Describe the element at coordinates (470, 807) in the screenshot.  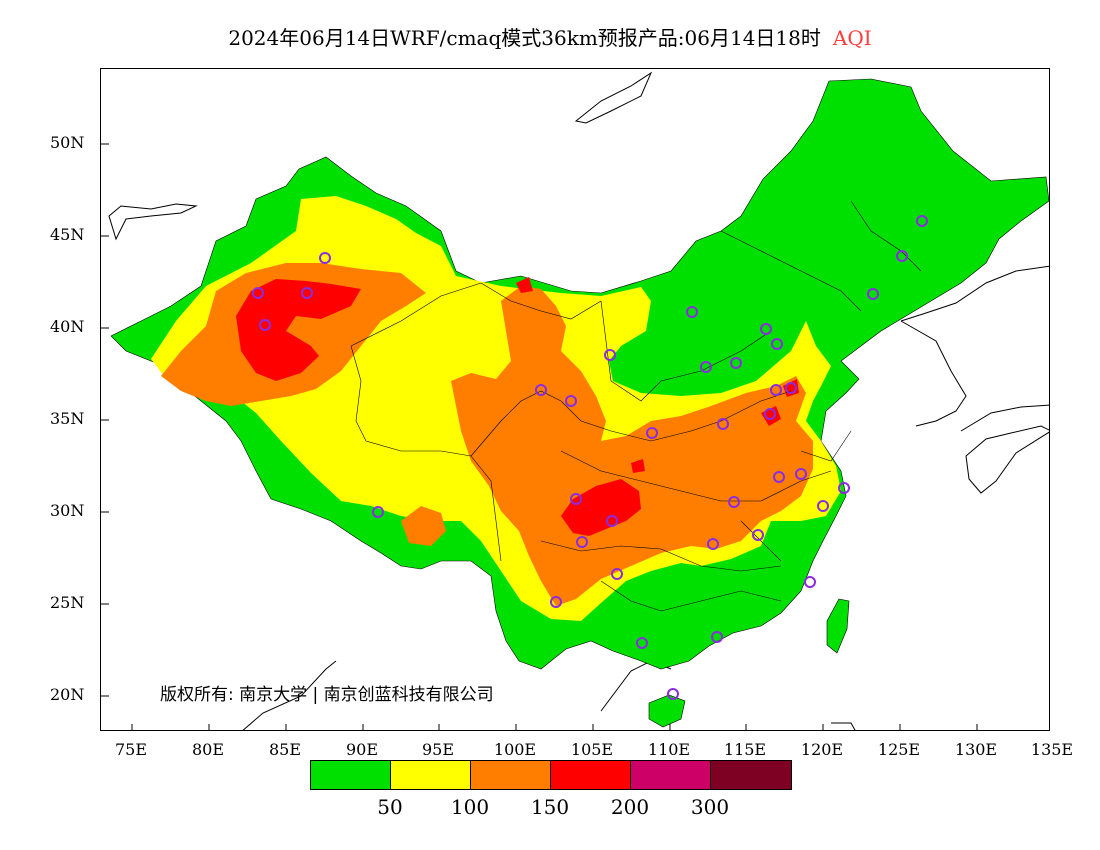
I see `colorbar-label-100: 100` at that location.